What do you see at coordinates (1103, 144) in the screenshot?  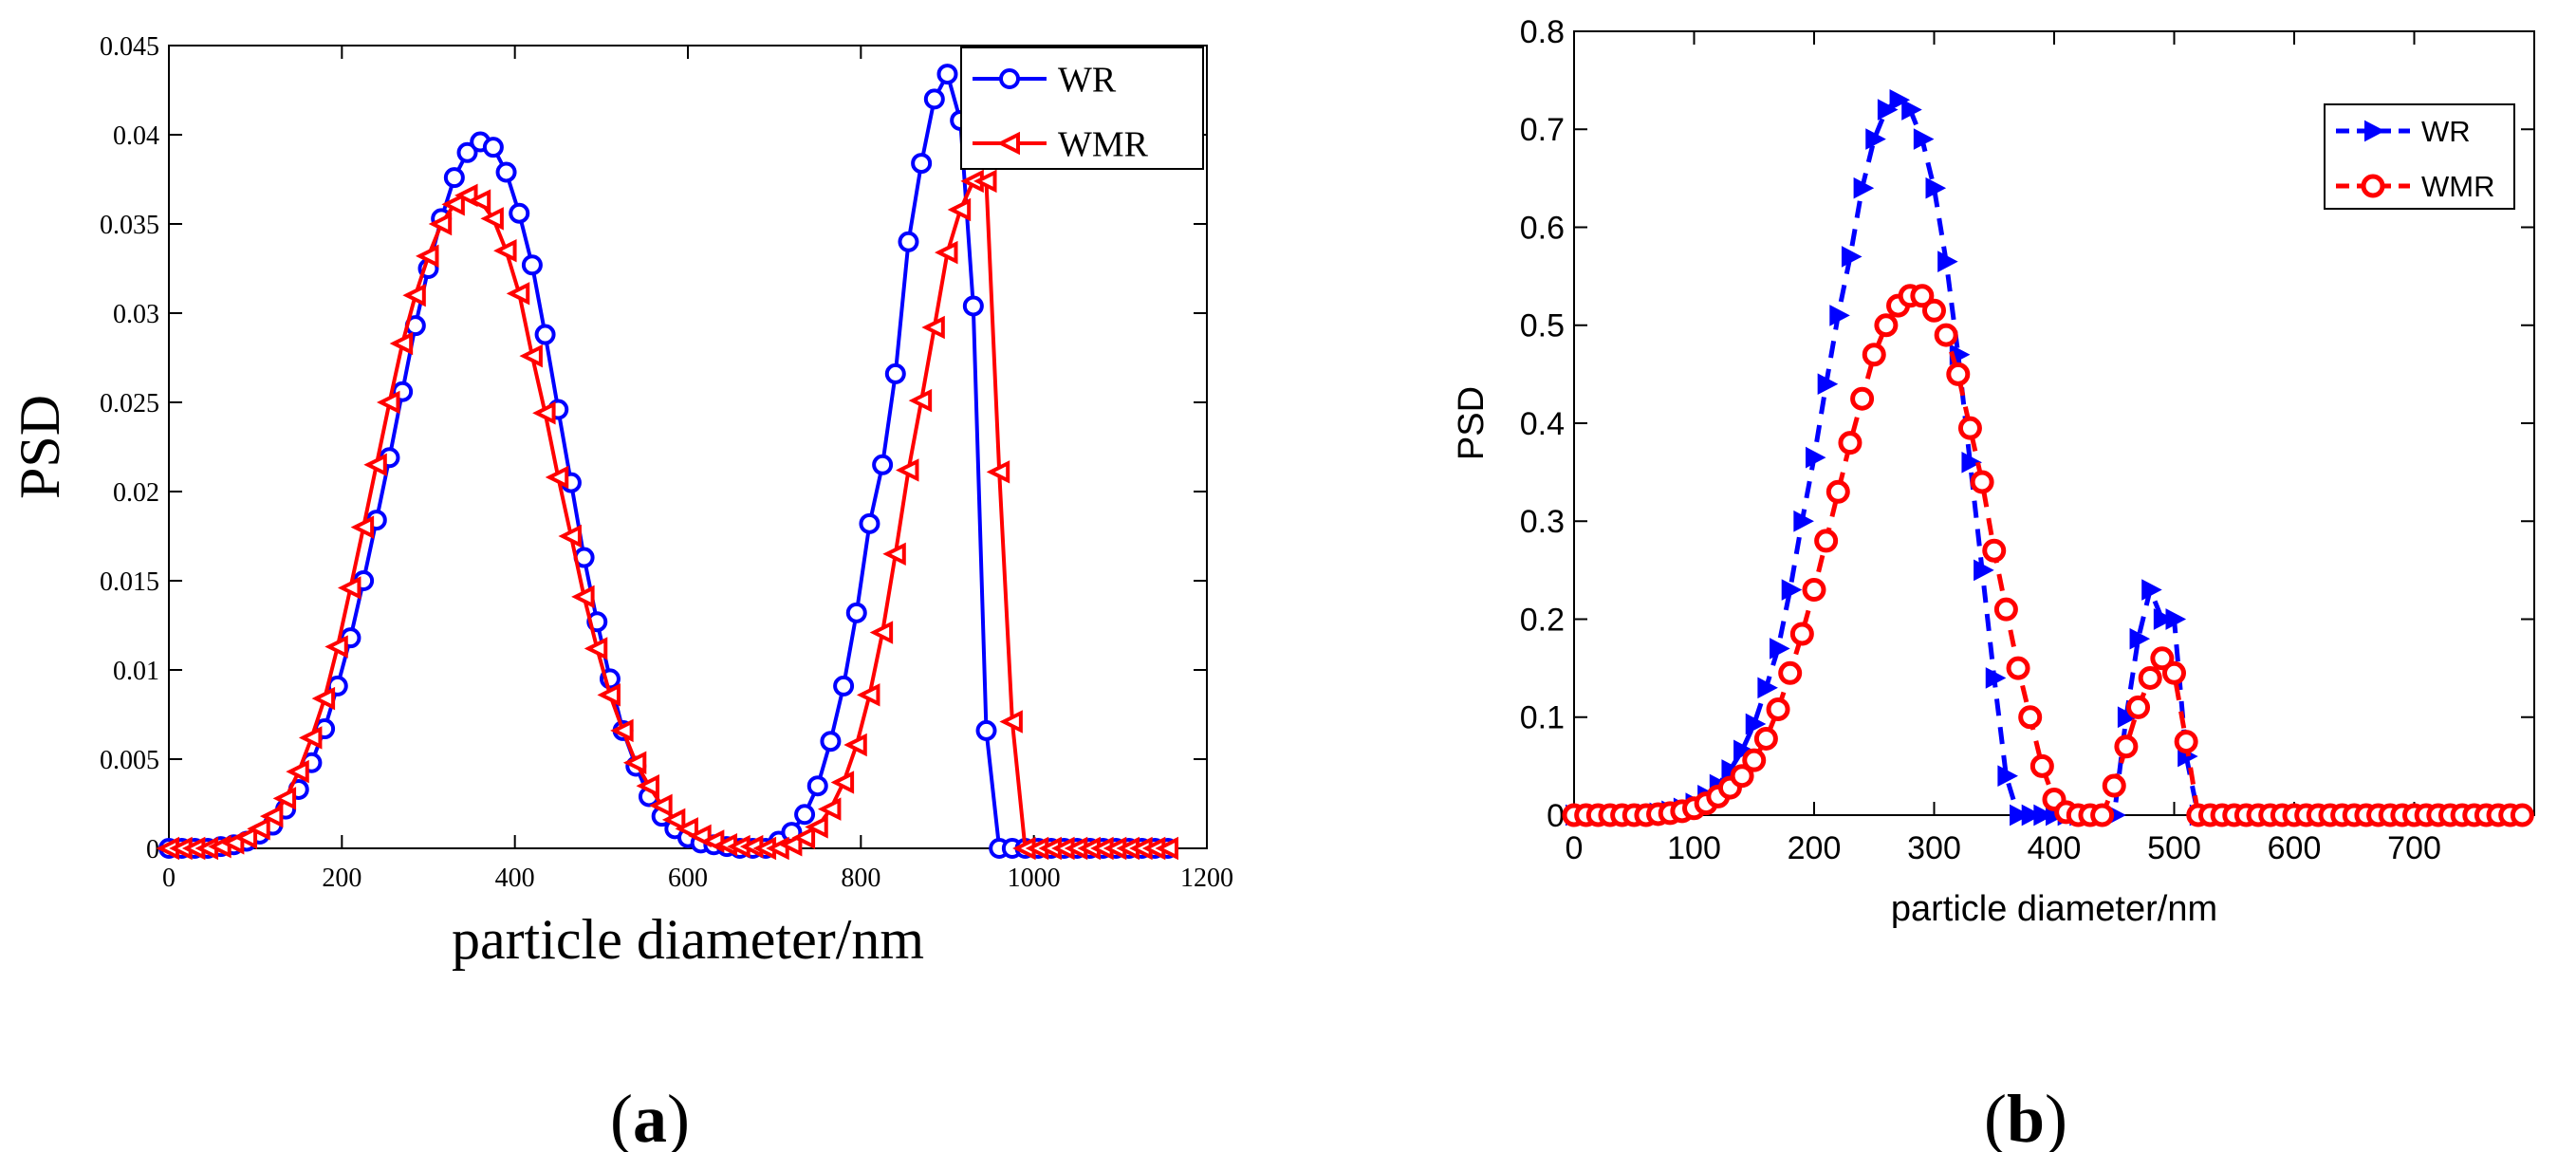 I see `legend-label: WMR` at bounding box center [1103, 144].